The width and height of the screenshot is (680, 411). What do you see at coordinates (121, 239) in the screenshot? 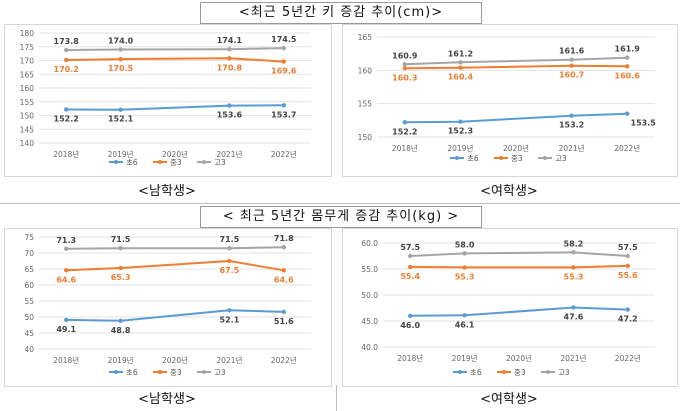
I see `data-label: 71.5` at bounding box center [121, 239].